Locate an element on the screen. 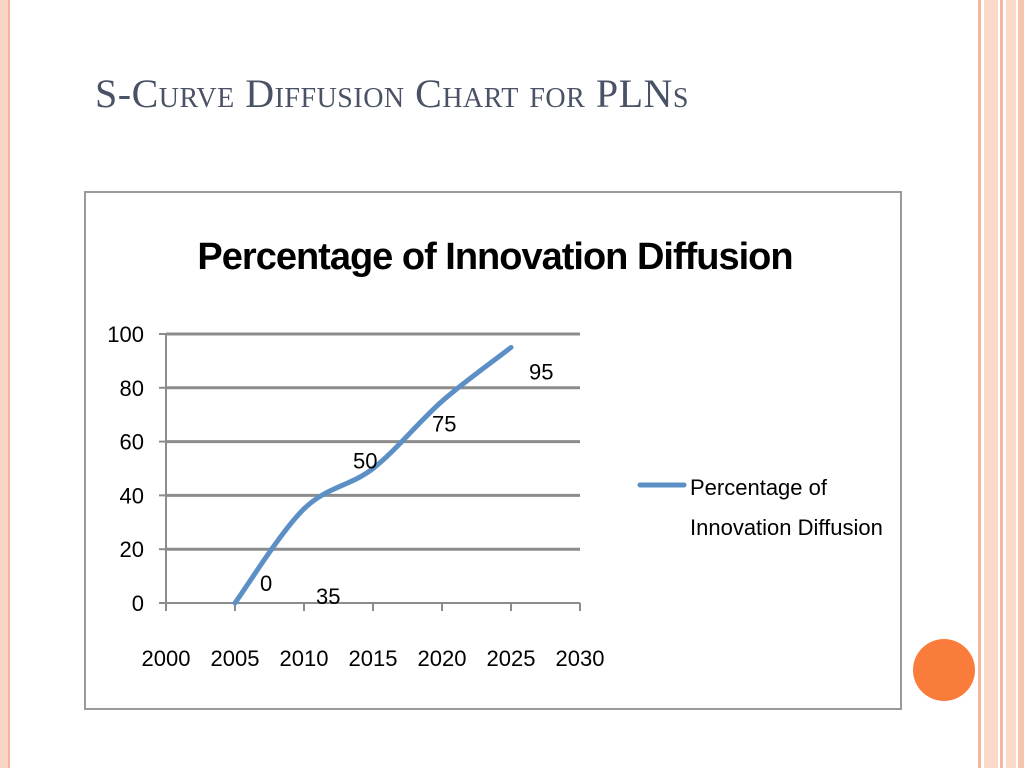 The width and height of the screenshot is (1024, 768). data-labels: 0 35 50 75 95 is located at coordinates (406, 483).